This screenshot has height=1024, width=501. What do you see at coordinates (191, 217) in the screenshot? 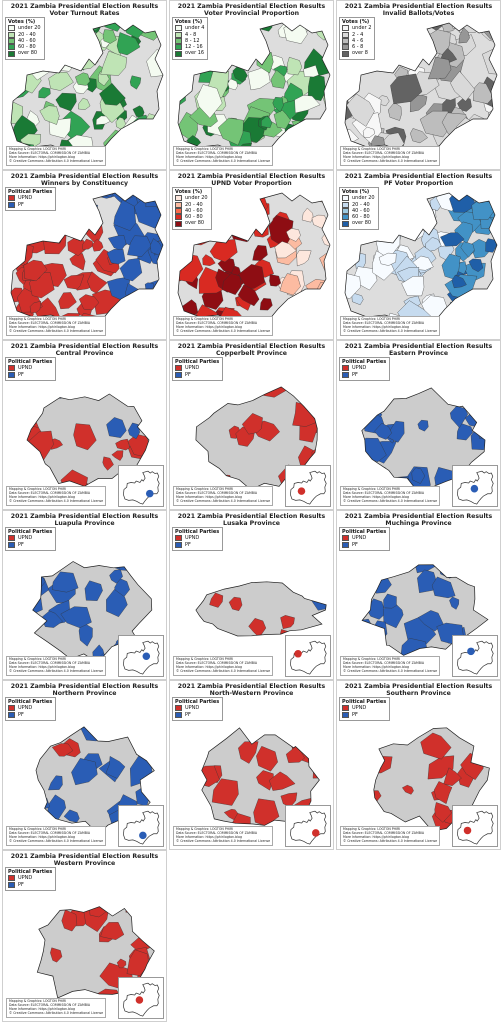
I see `legend-item: 60 - 80` at bounding box center [191, 217].